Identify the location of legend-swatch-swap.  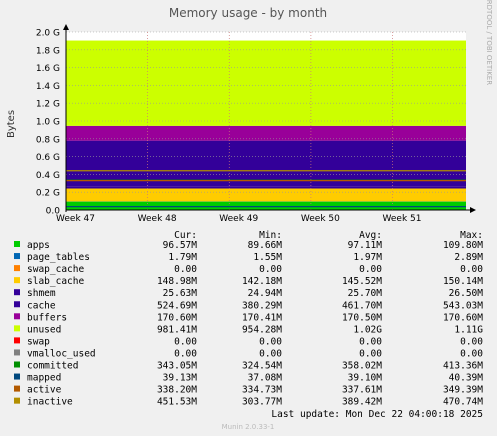
(17, 340).